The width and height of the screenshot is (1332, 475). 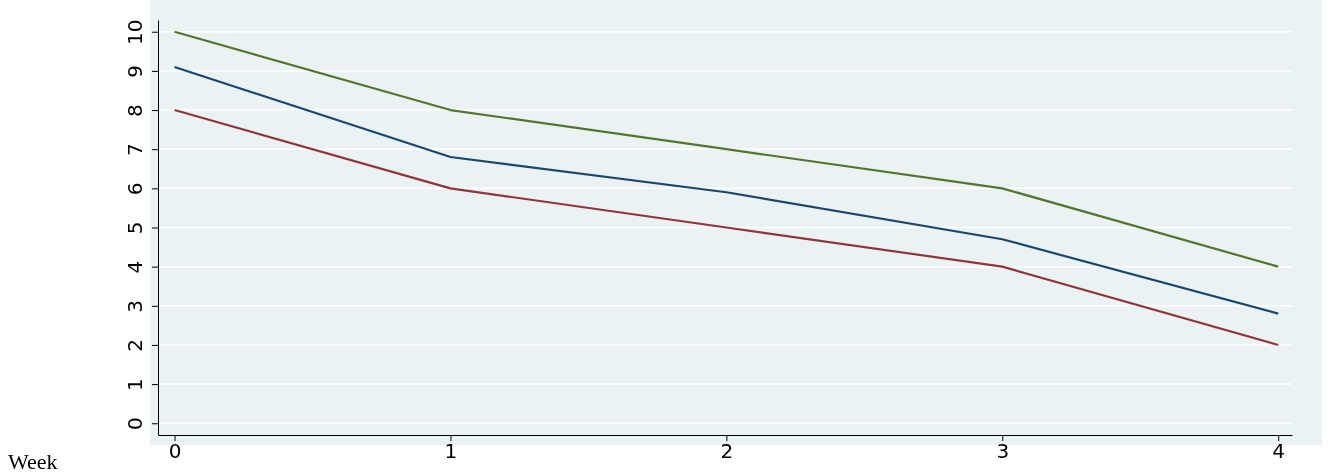 What do you see at coordinates (451, 451) in the screenshot?
I see `x-tick-label: 1` at bounding box center [451, 451].